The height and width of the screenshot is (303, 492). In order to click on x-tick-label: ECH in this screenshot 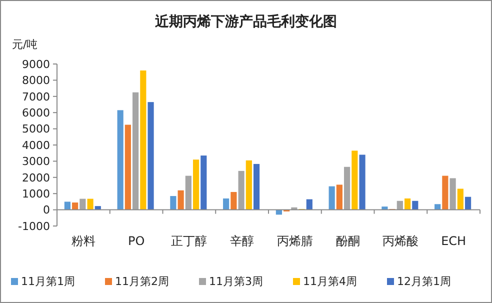, I will do `click(453, 241)`.